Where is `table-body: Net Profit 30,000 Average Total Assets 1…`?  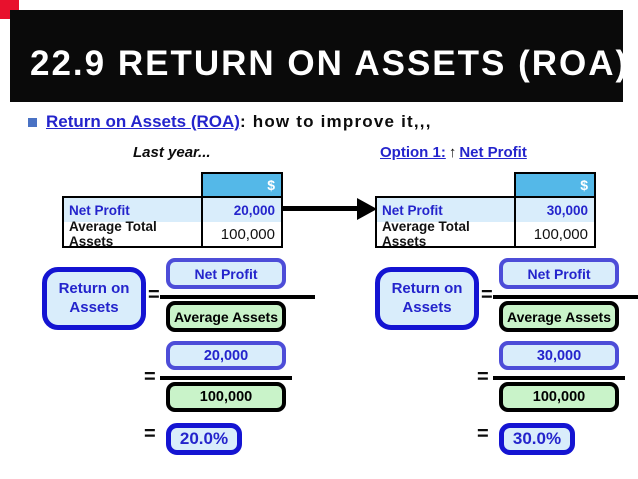 table-body: Net Profit 30,000 Average Total Assets 1… is located at coordinates (485, 222).